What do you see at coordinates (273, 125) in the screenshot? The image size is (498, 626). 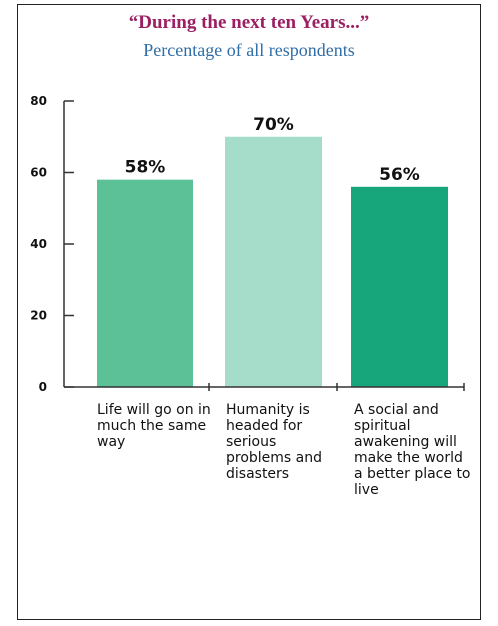 I see `data-label-2: 70%` at bounding box center [273, 125].